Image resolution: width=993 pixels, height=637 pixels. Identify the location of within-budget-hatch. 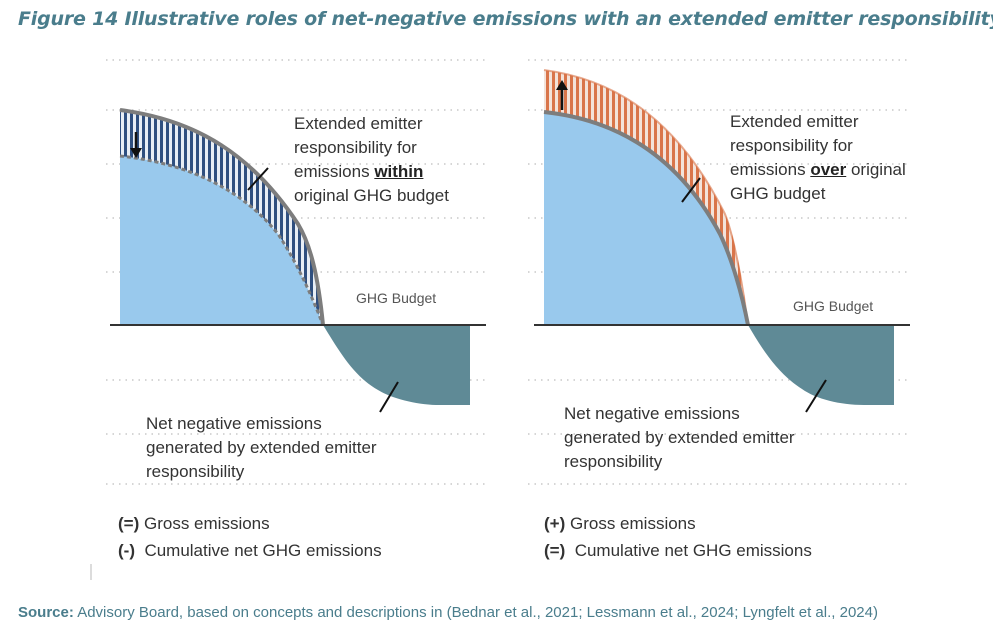
(221, 217).